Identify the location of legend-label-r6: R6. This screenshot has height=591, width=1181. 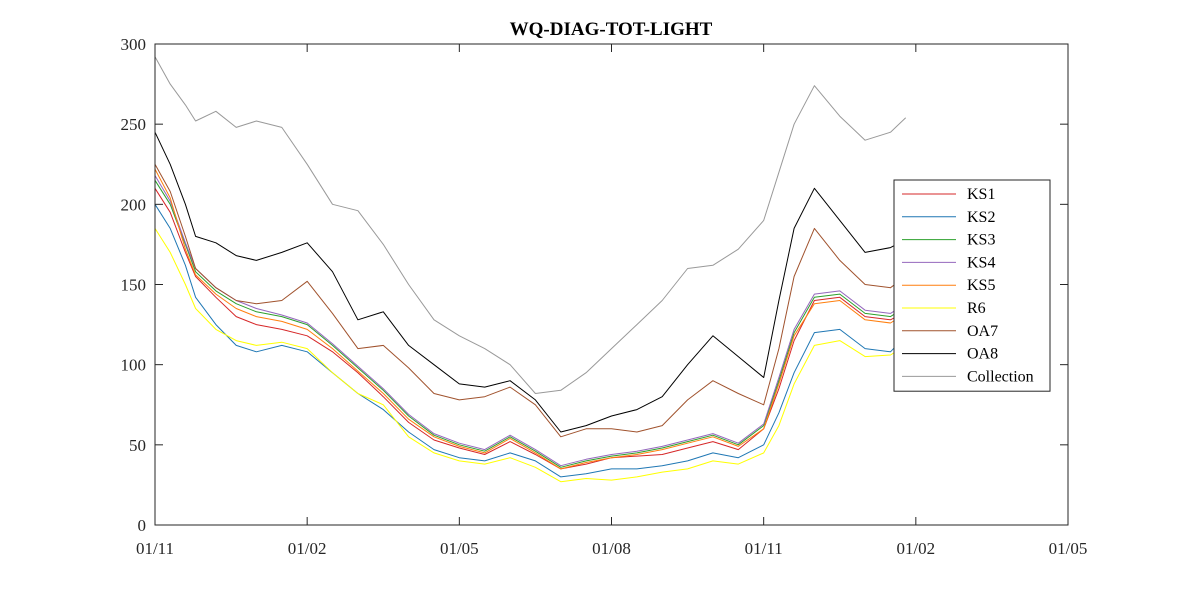
(976, 308).